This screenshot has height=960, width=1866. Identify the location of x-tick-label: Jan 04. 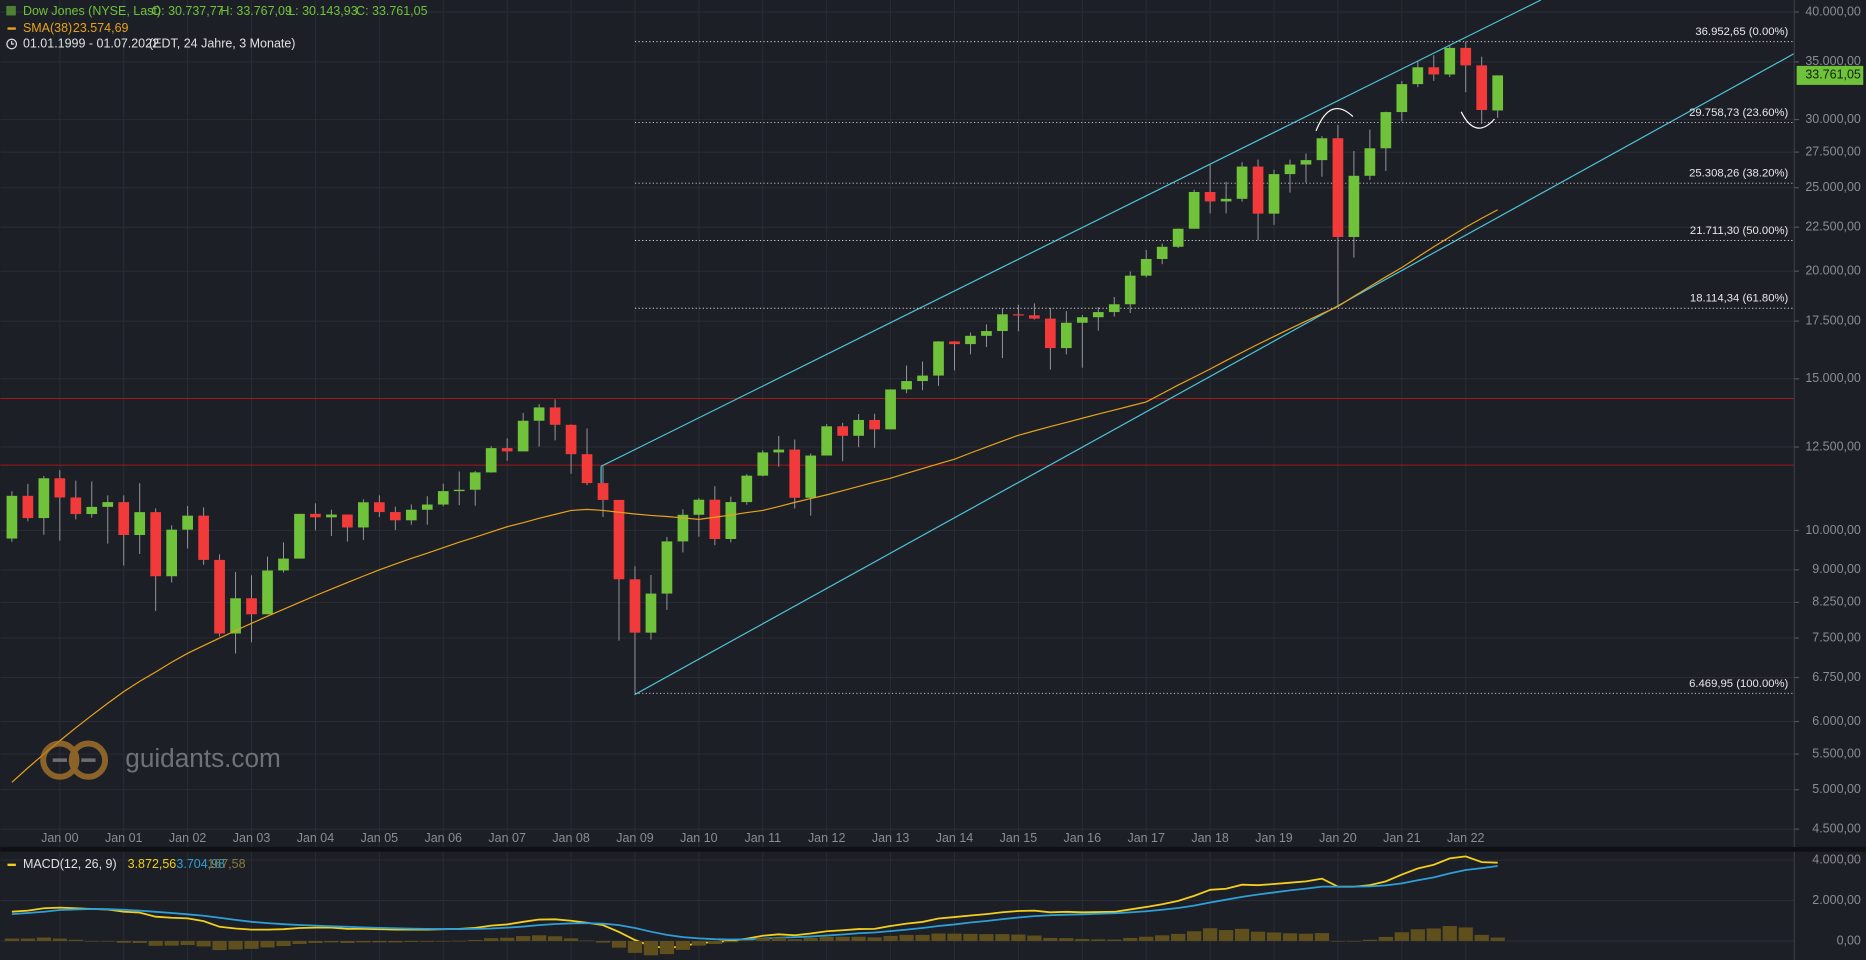
(316, 838).